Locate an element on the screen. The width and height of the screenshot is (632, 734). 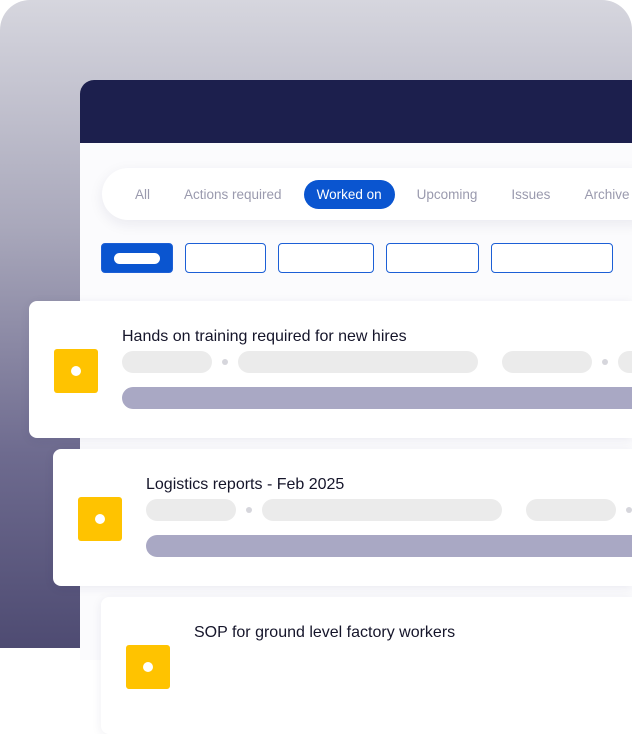
tab-archive: Archive is located at coordinates (607, 194).